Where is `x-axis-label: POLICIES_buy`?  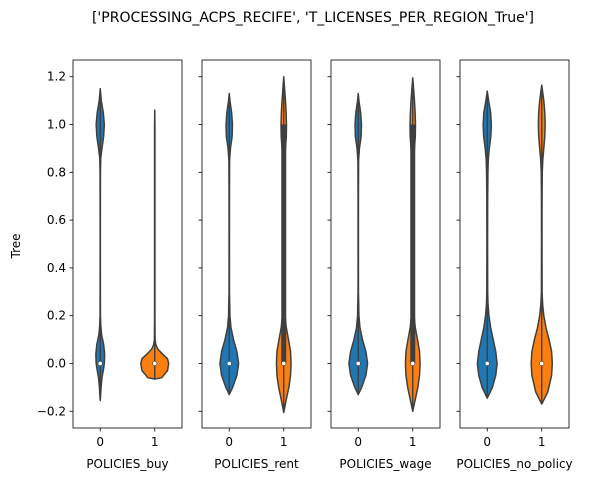 x-axis-label: POLICIES_buy is located at coordinates (127, 464).